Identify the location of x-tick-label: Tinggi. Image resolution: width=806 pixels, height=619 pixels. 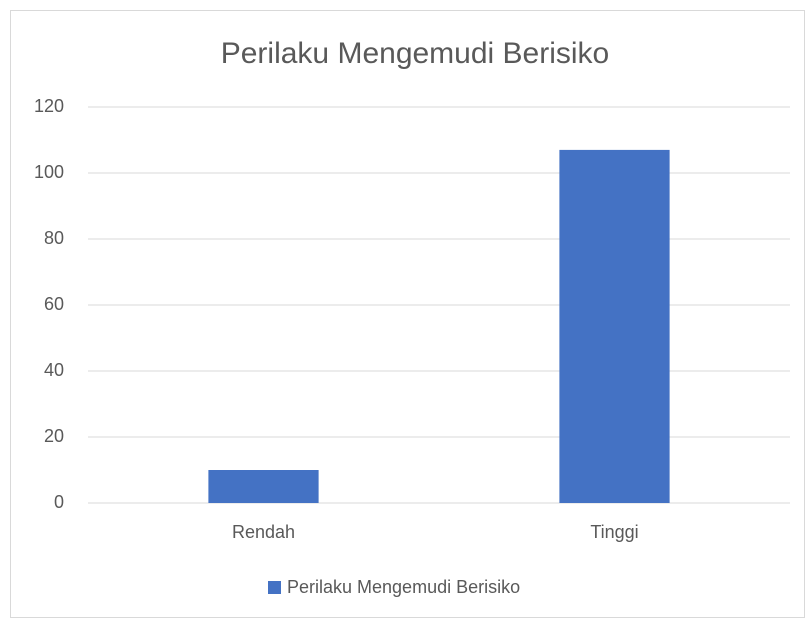
(614, 532).